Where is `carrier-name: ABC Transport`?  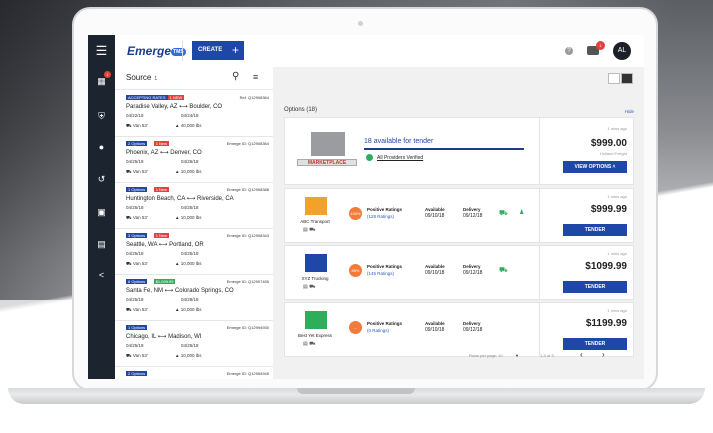
carrier-name: ABC Transport is located at coordinates (315, 221).